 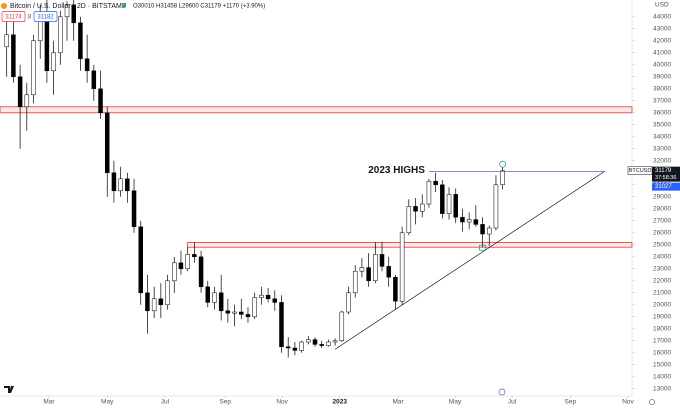 I want to click on y-tick-label: 34000, so click(x=662, y=137).